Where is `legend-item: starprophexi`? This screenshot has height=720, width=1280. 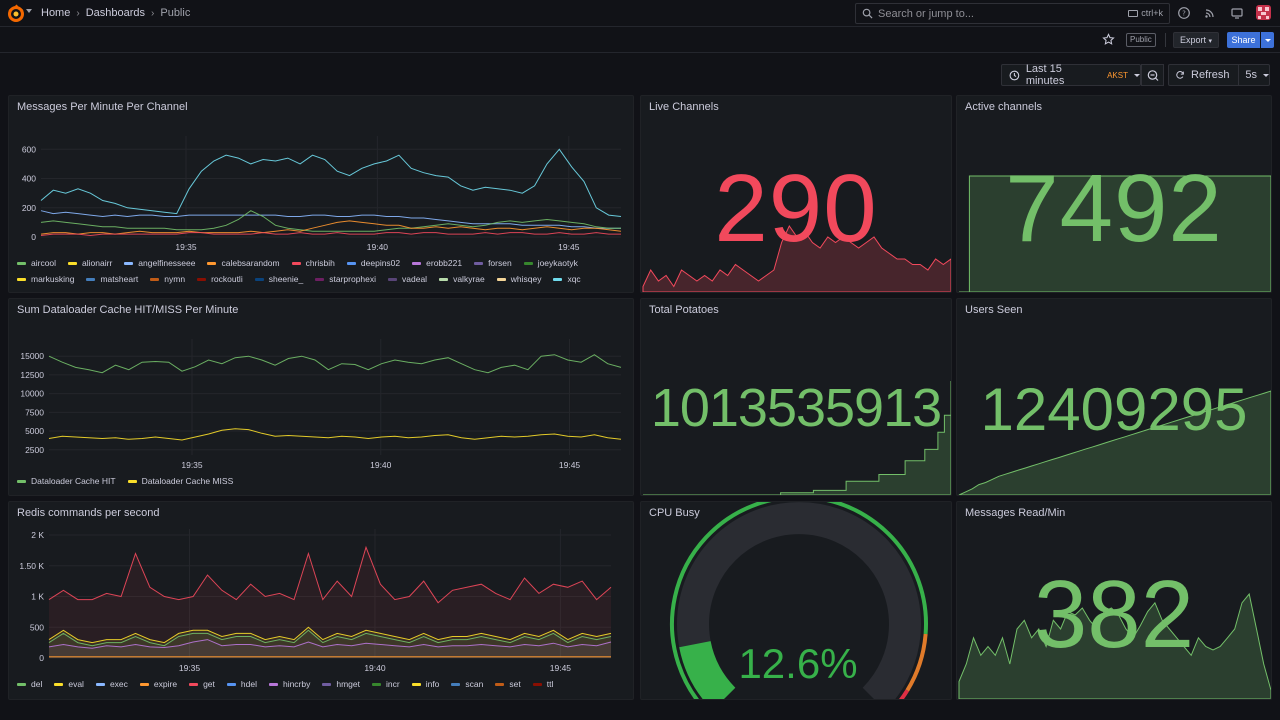 legend-item: starprophexi is located at coordinates (345, 279).